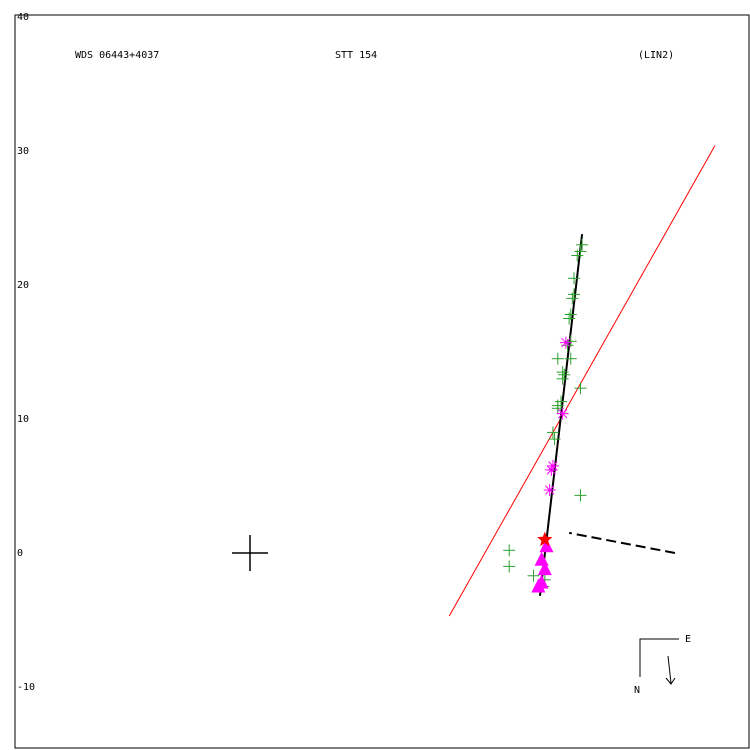 The height and width of the screenshot is (750, 750). I want to click on header-wds-id: WDS 06443+4037, so click(117, 55).